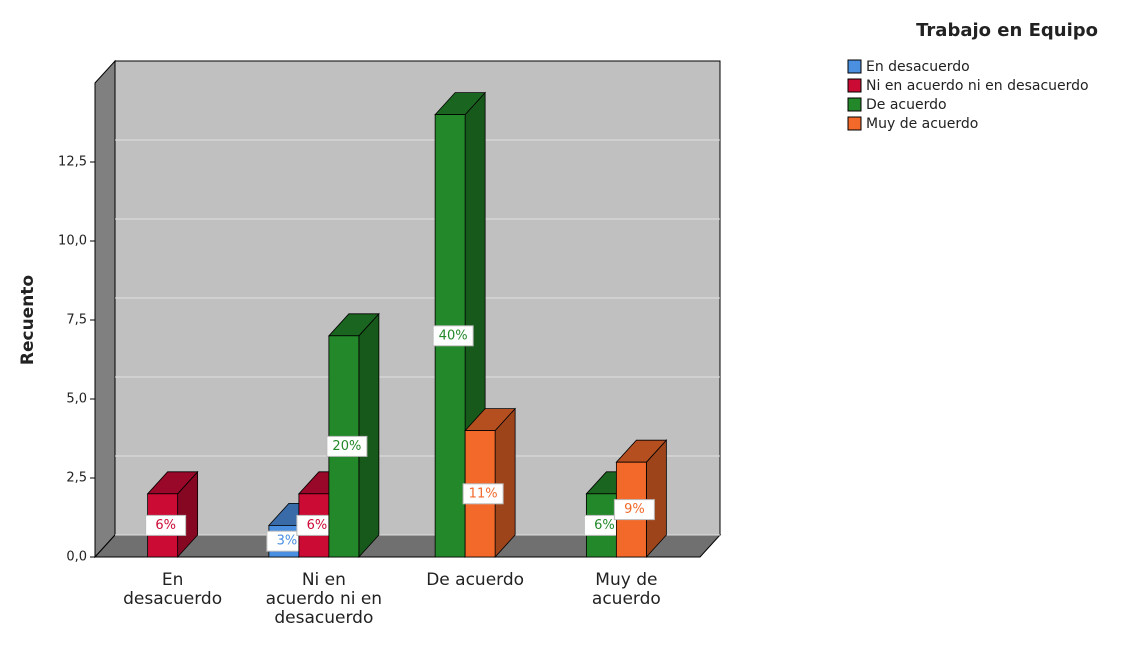 This screenshot has width=1145, height=663. I want to click on data-label: 9%, so click(634, 509).